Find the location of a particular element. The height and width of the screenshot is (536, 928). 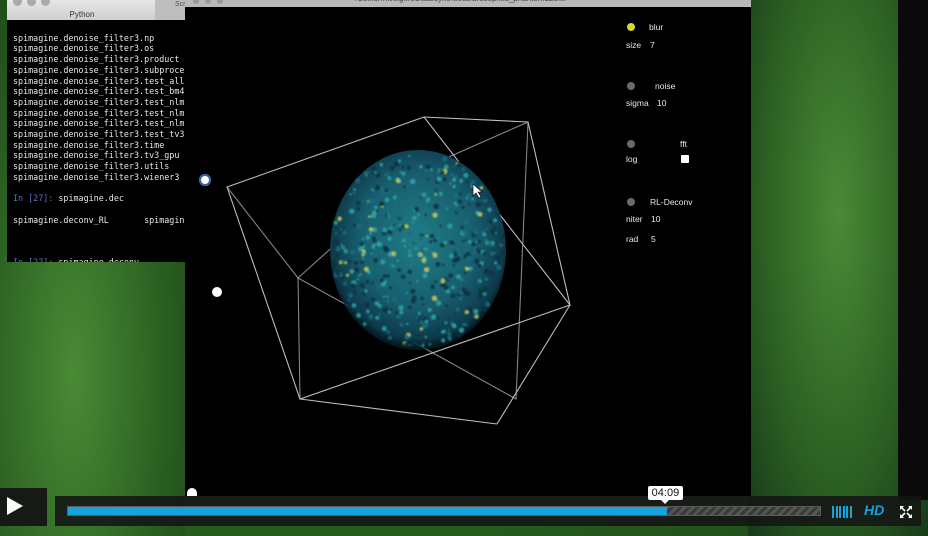

progress-played is located at coordinates (367, 511).